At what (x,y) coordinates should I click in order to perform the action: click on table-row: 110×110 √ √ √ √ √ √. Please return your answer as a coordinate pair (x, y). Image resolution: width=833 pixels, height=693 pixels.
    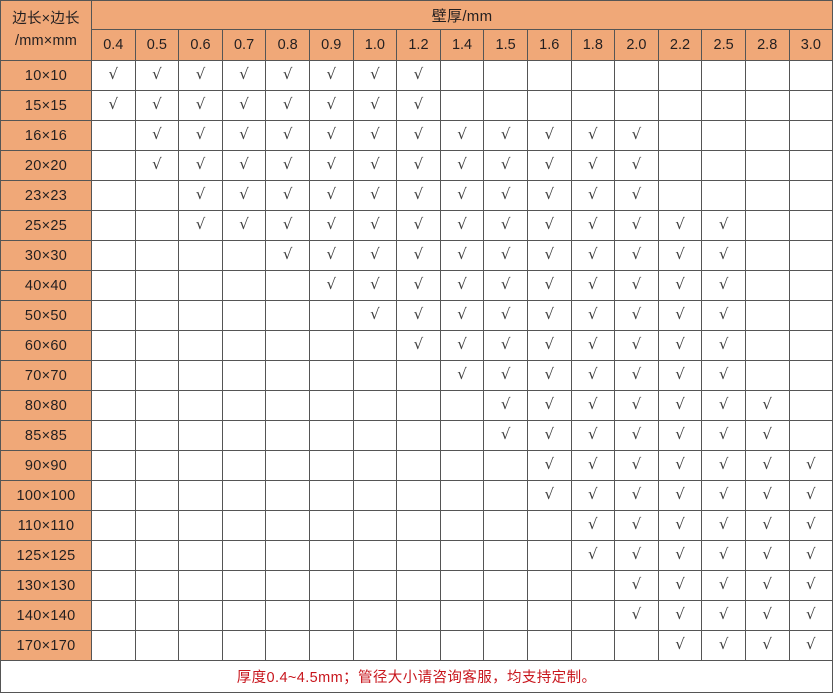
    Looking at the image, I should click on (416, 525).